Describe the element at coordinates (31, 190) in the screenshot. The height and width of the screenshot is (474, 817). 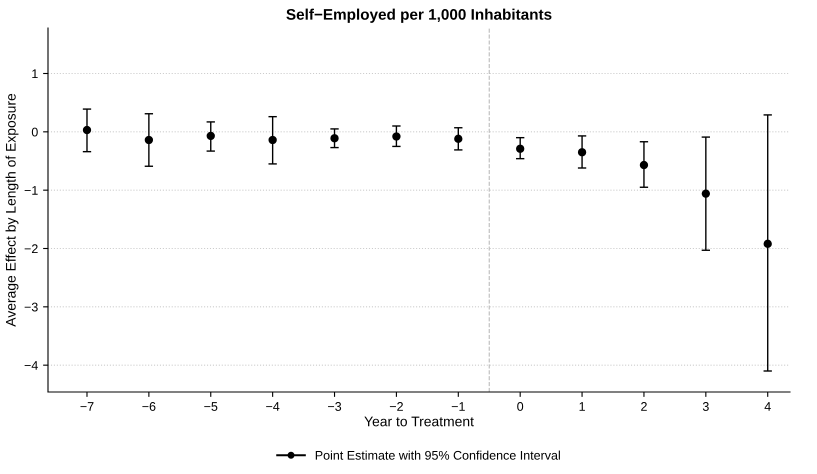
I see `y-tick-label: −1` at that location.